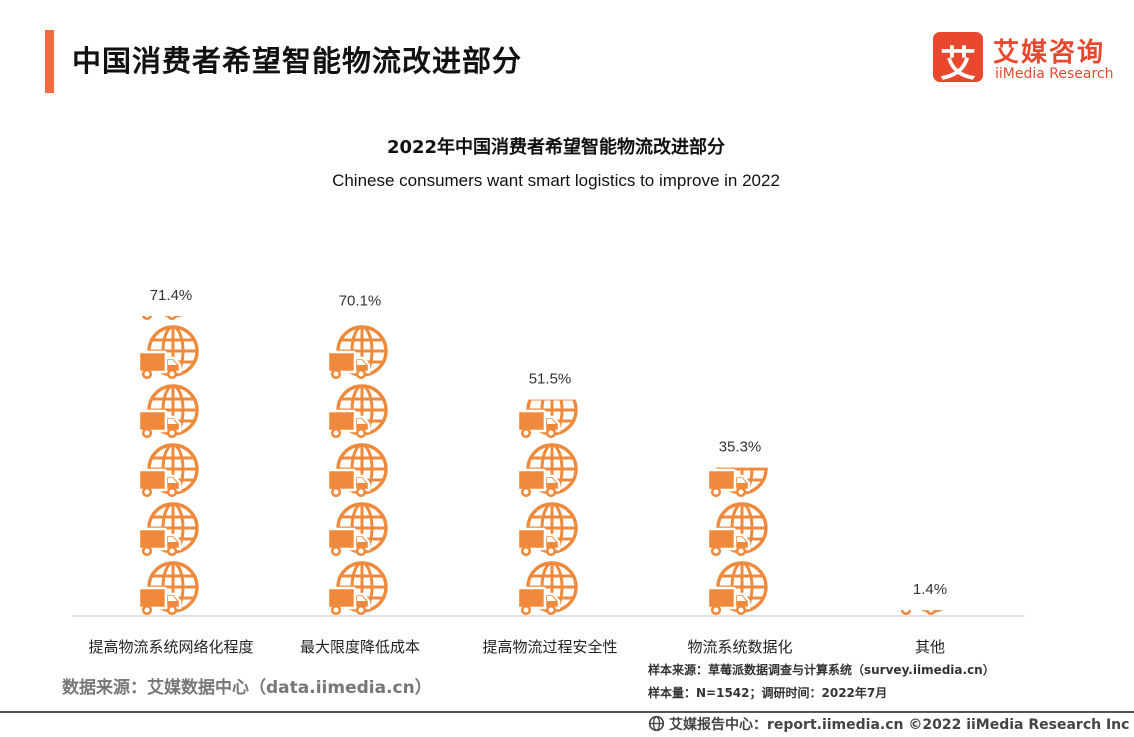 The width and height of the screenshot is (1134, 737). What do you see at coordinates (247, 688) in the screenshot?
I see `data-source: 数据来源：艾媒数据中心（data.iimedia.cn）` at bounding box center [247, 688].